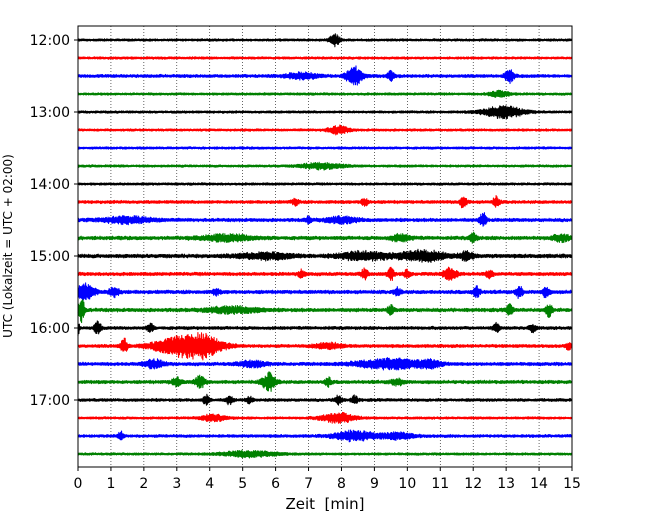 This screenshot has width=650, height=520. What do you see at coordinates (539, 484) in the screenshot?
I see `x-tick-label: 14` at bounding box center [539, 484].